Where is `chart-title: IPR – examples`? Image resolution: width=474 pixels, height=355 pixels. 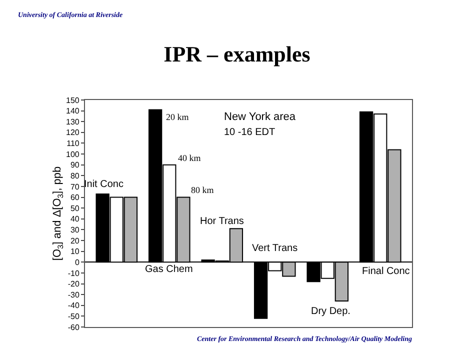
chart-title: IPR – examples is located at coordinates (237, 54).